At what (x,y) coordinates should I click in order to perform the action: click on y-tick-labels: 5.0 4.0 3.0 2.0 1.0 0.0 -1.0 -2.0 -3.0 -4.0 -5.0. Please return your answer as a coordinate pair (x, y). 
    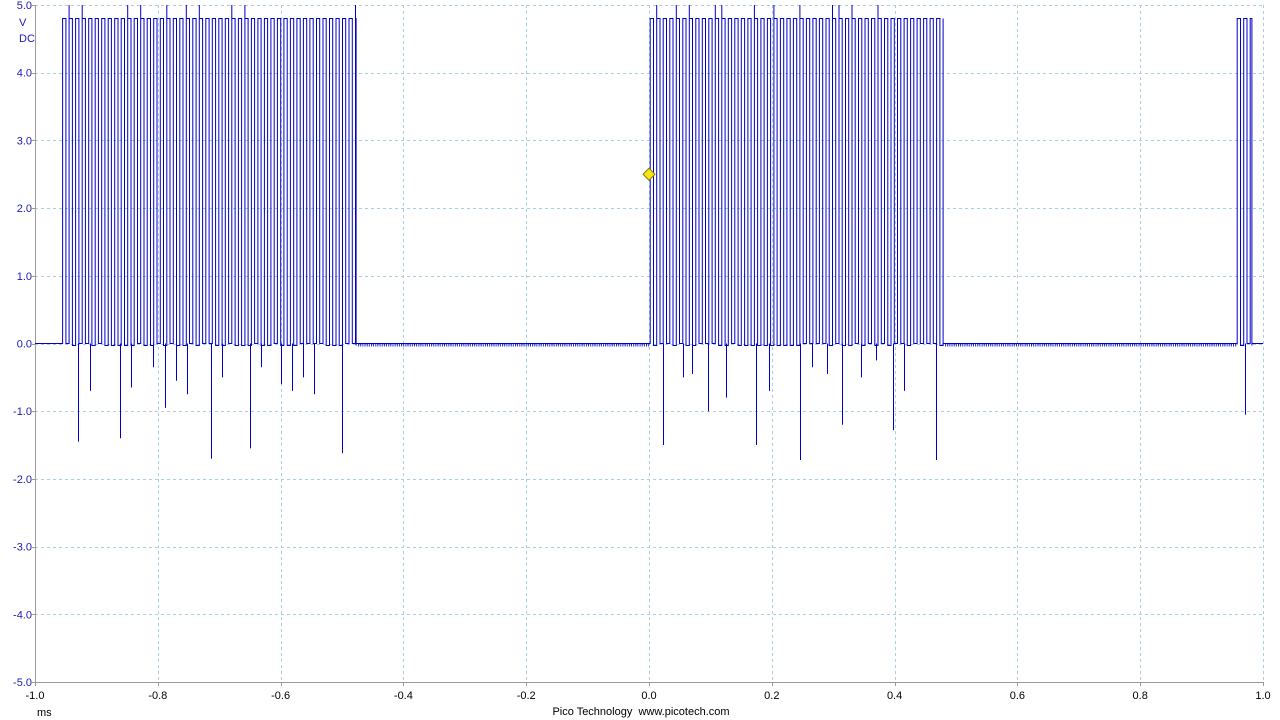
    Looking at the image, I should click on (24, 344).